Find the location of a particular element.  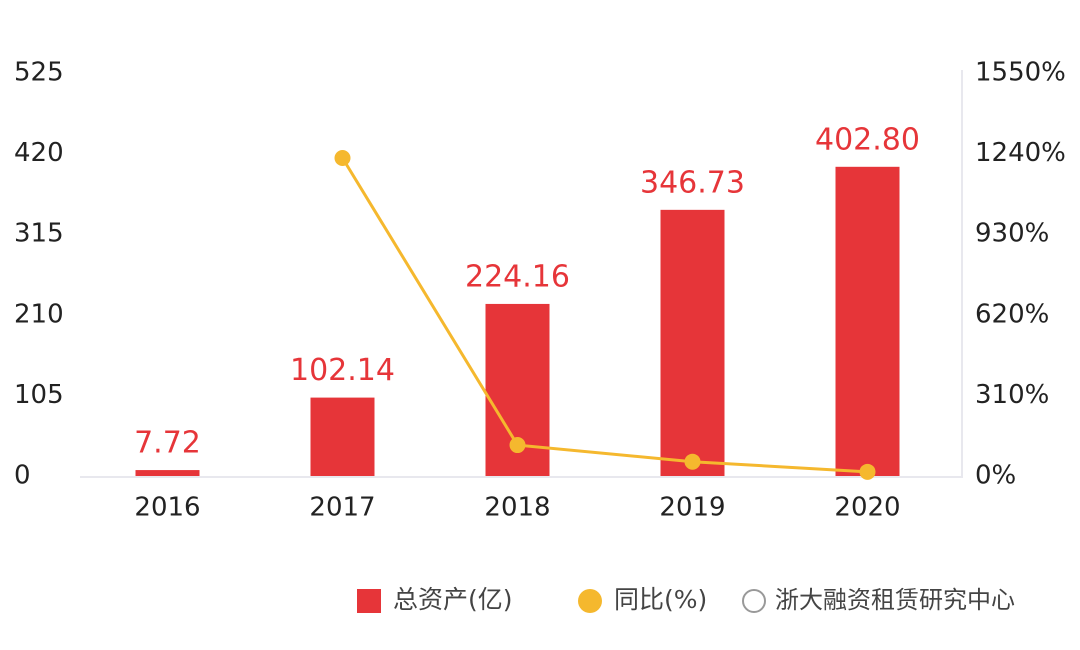

value-label: 402.80 is located at coordinates (867, 139).